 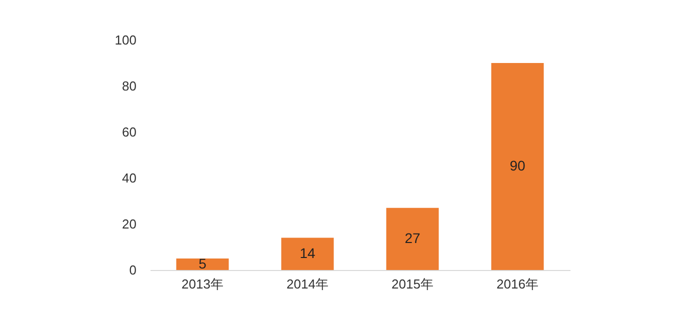 I want to click on x-tick-label: 2013年, so click(x=203, y=284).